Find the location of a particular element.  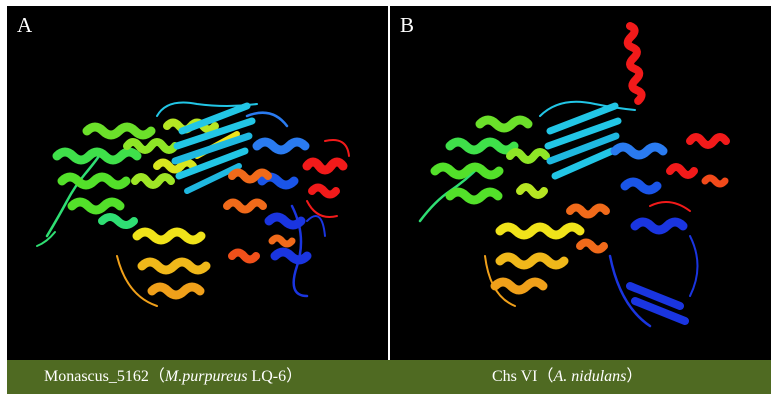

caption-a-open-paren: （ is located at coordinates (156, 376).